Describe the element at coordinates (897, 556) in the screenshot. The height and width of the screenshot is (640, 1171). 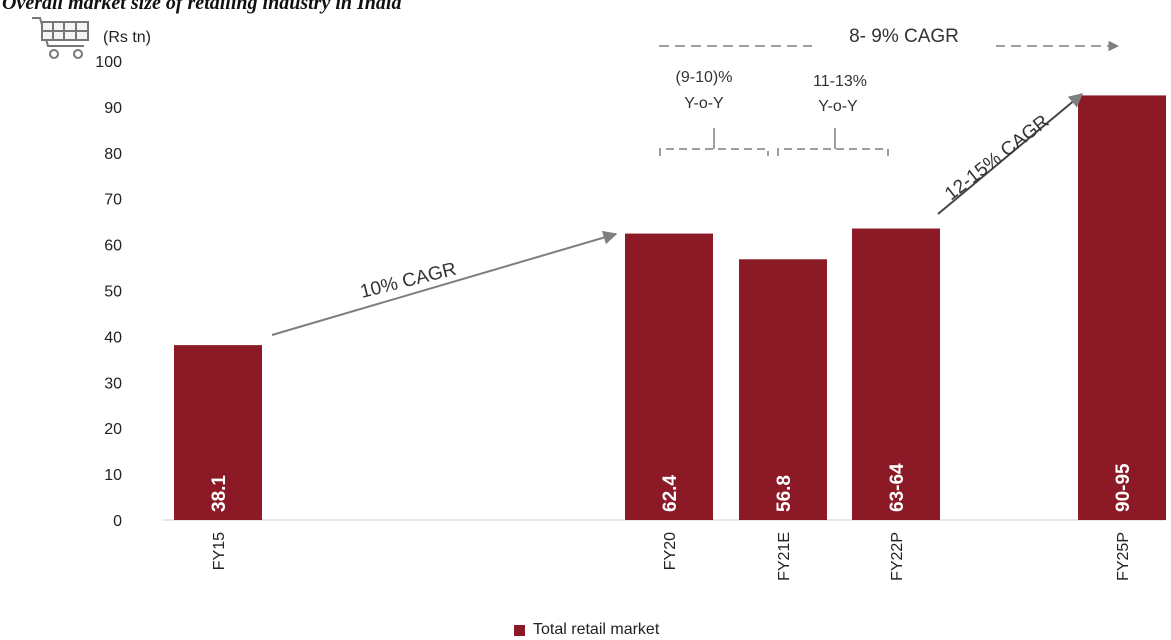
I see `x-tick-label-fy22p: FY22P` at that location.